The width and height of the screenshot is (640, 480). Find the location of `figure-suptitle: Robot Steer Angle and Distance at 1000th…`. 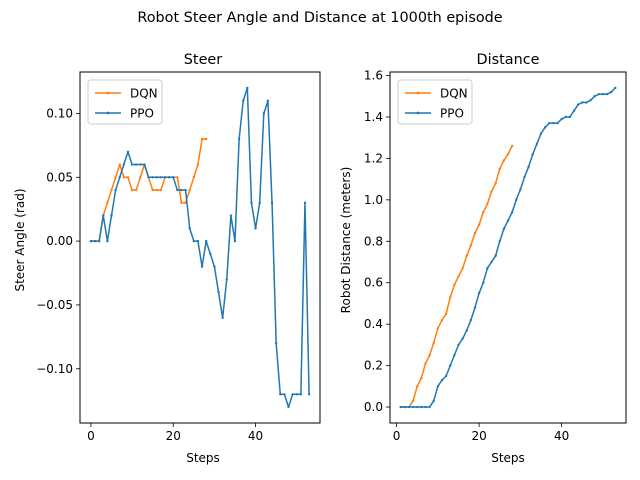

figure-suptitle: Robot Steer Angle and Distance at 1000th… is located at coordinates (319, 18).